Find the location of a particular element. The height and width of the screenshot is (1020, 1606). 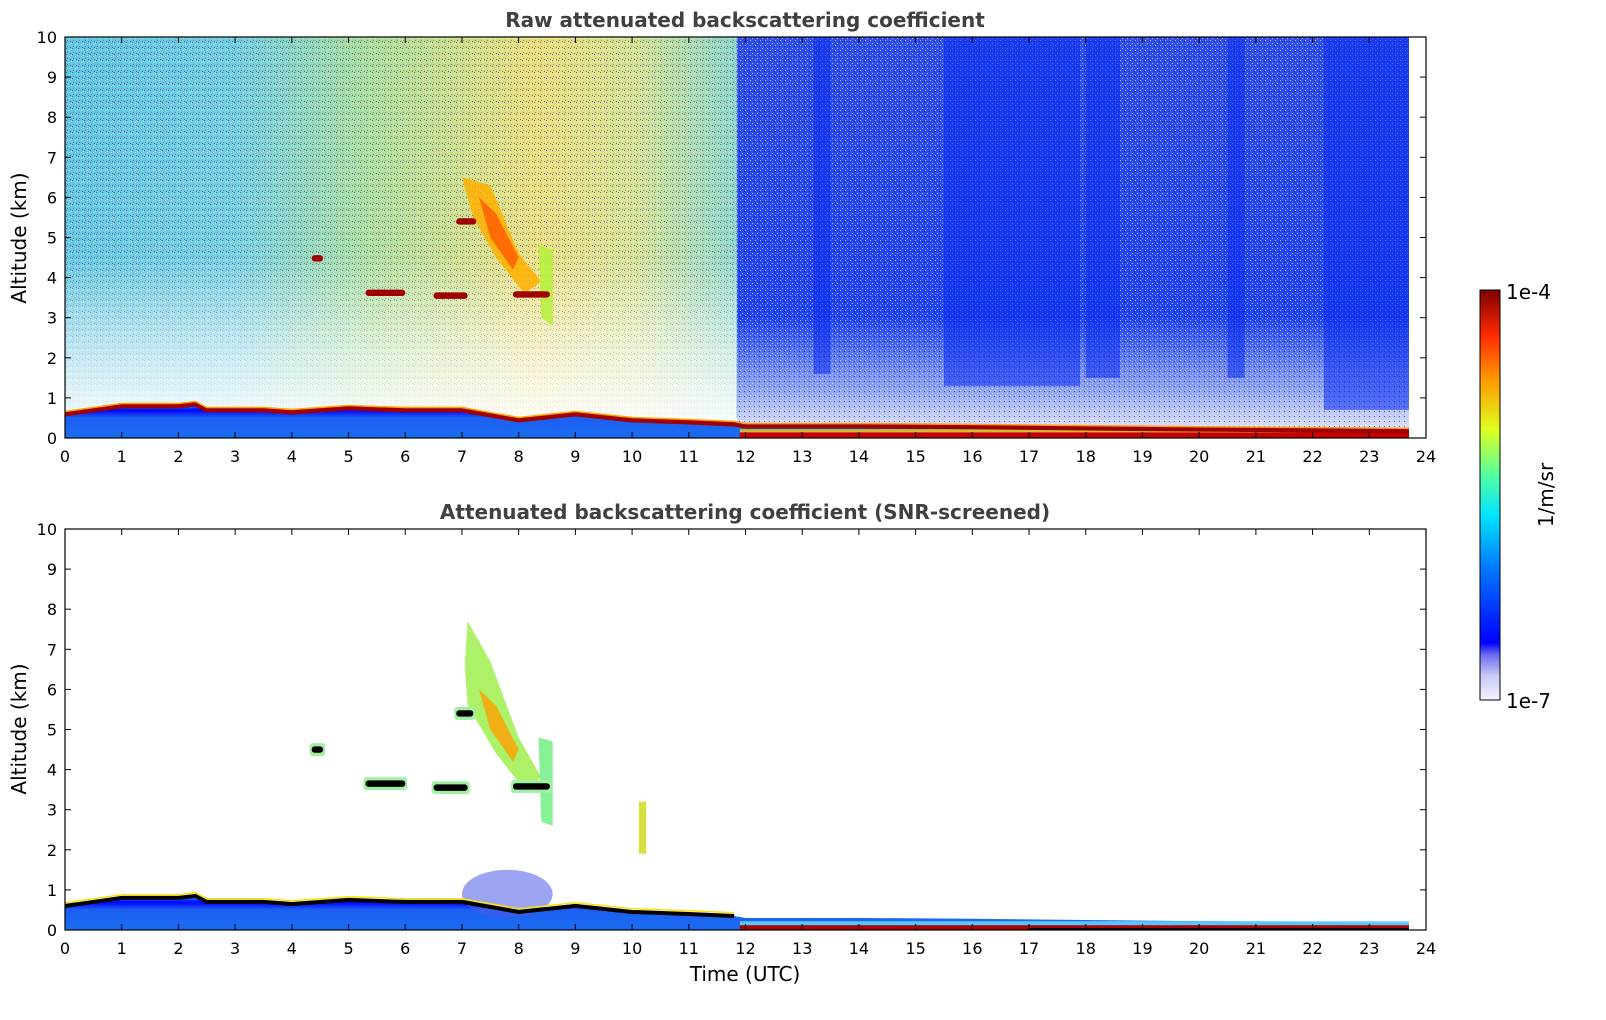

x-tick-label: 3 is located at coordinates (235, 456).